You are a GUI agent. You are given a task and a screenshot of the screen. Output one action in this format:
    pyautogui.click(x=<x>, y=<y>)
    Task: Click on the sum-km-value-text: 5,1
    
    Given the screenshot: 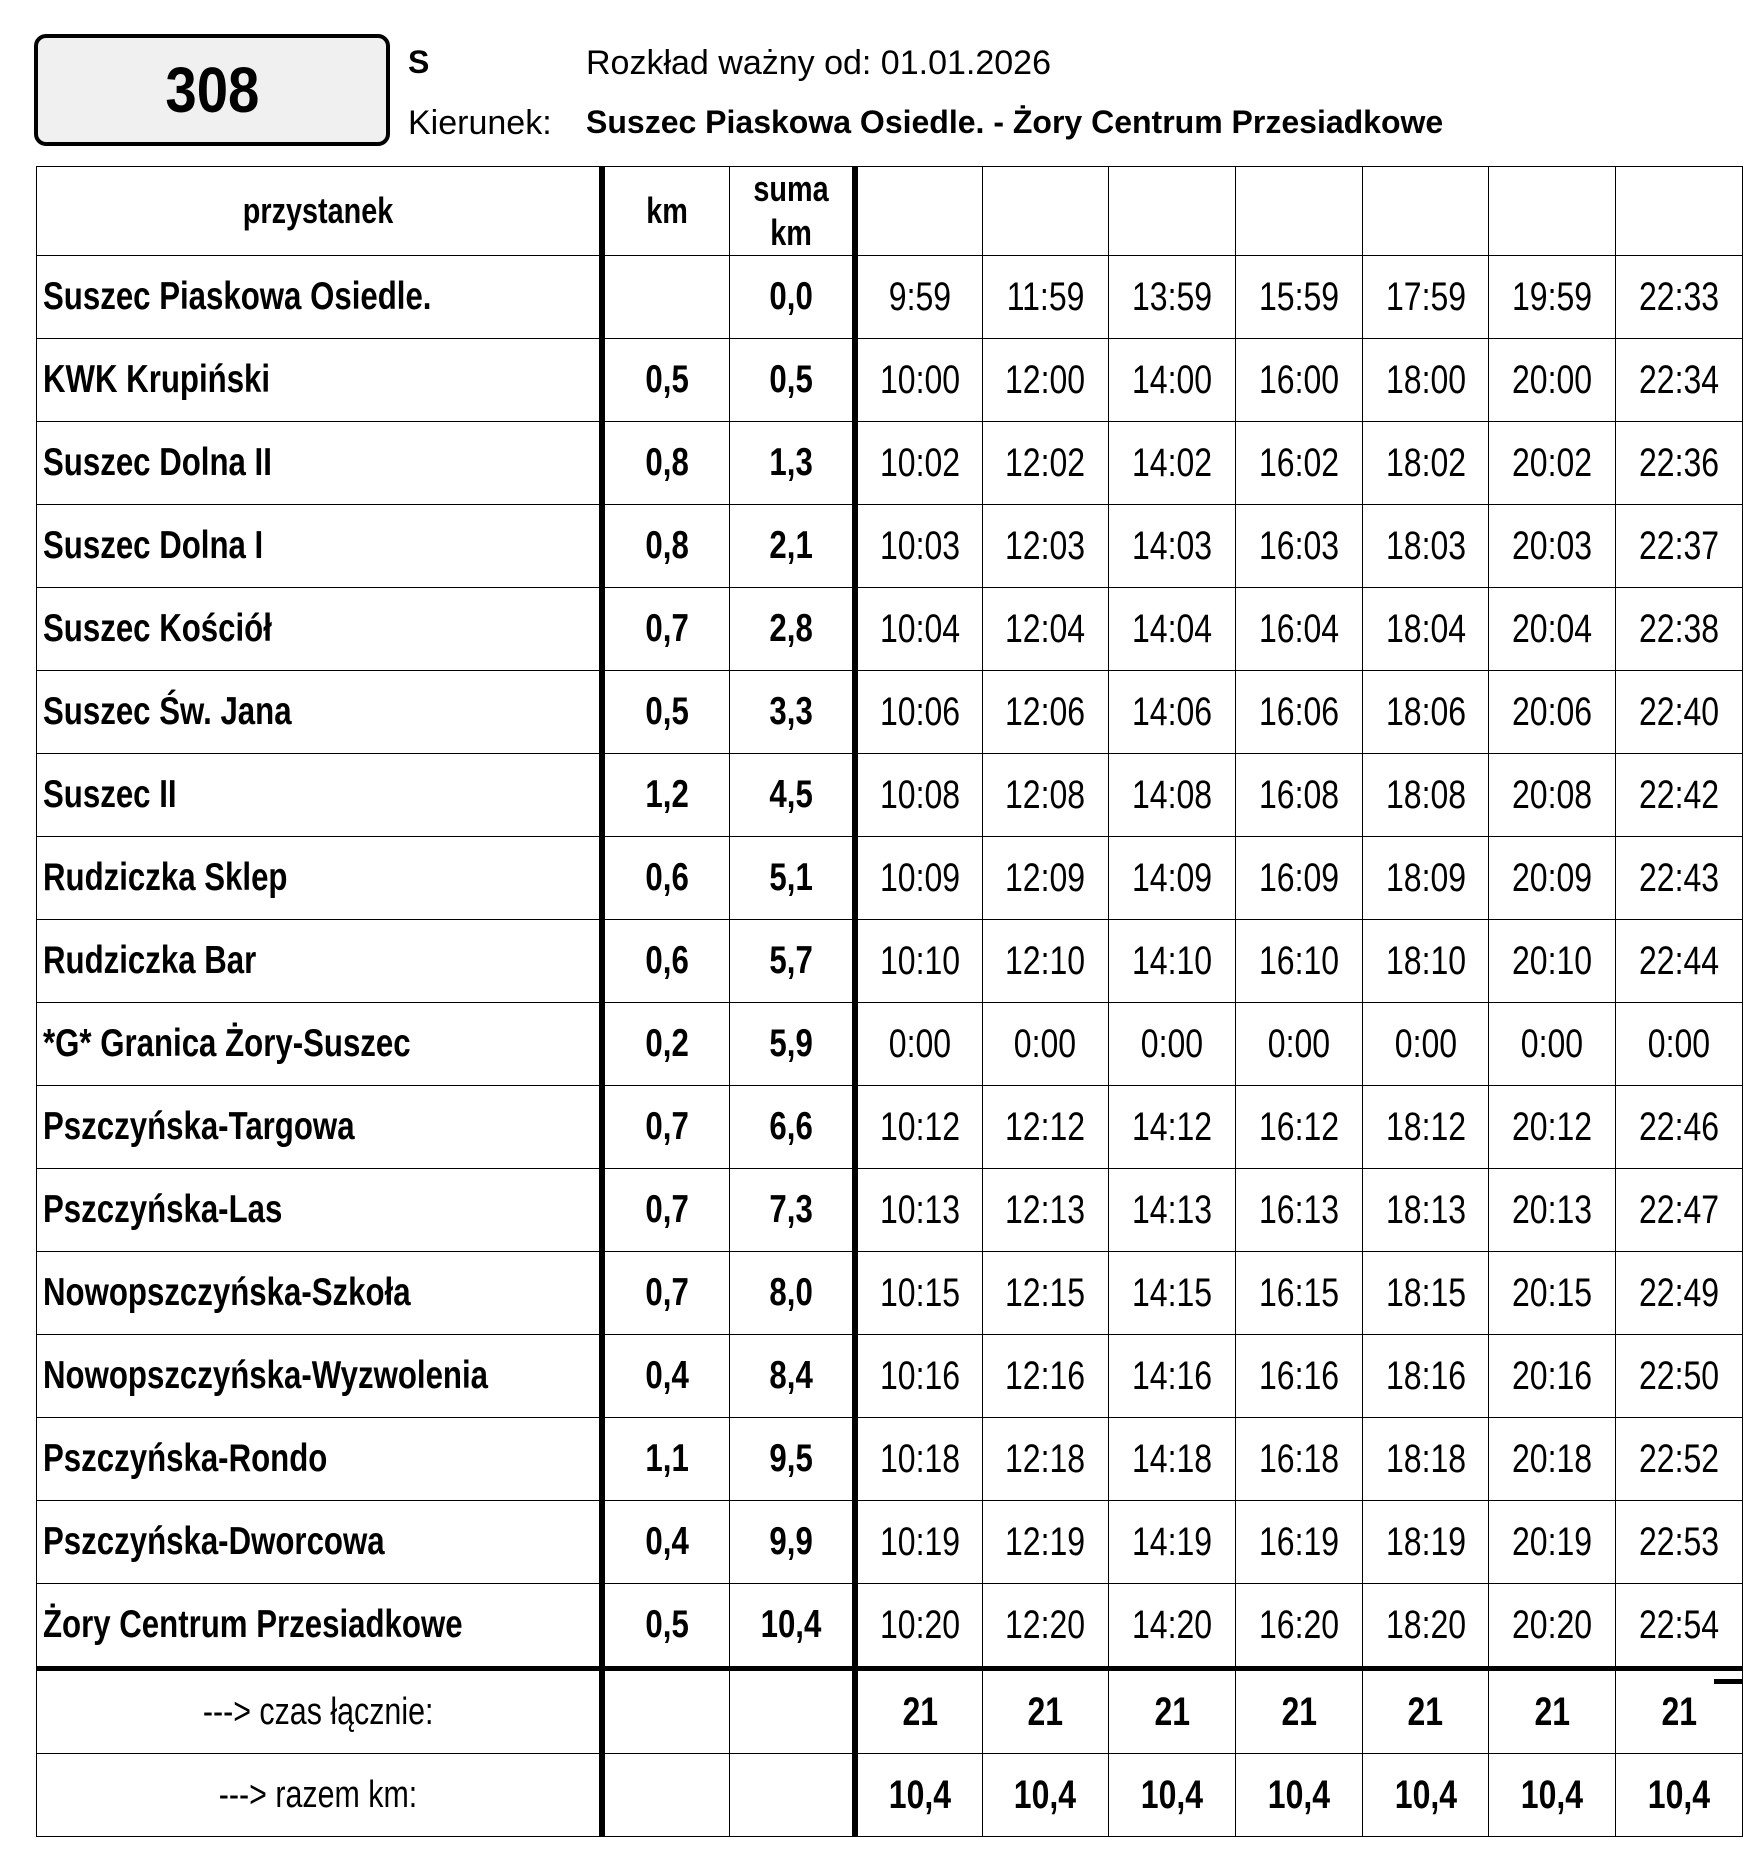 What is the action you would take?
    pyautogui.click(x=791, y=877)
    